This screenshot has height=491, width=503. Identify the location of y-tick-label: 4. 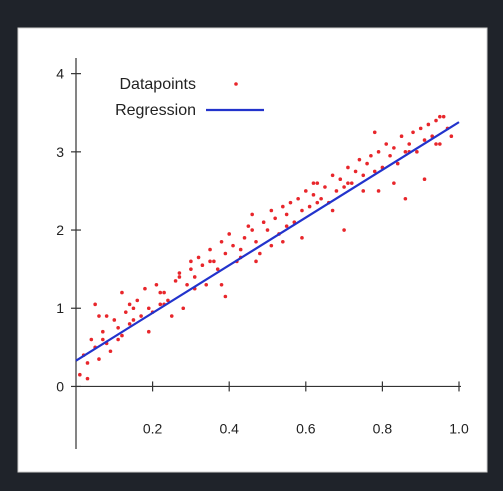
(60, 74).